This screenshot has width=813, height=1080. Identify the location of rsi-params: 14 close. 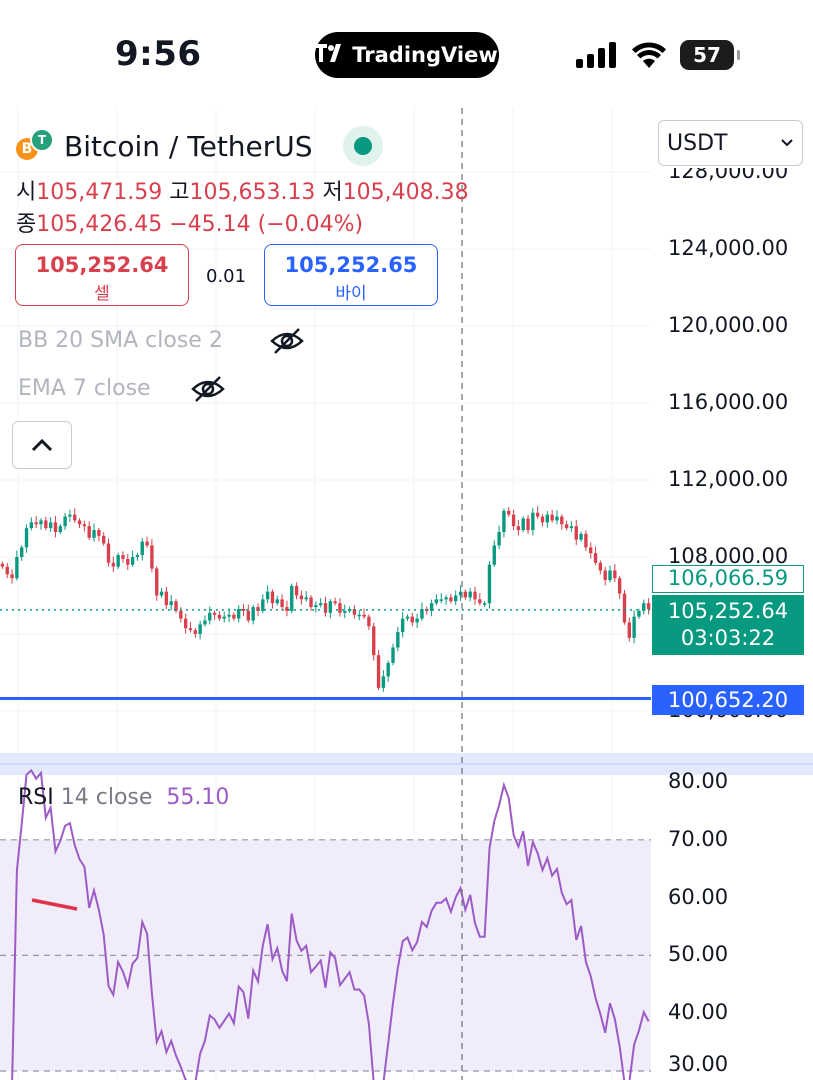
(106, 797).